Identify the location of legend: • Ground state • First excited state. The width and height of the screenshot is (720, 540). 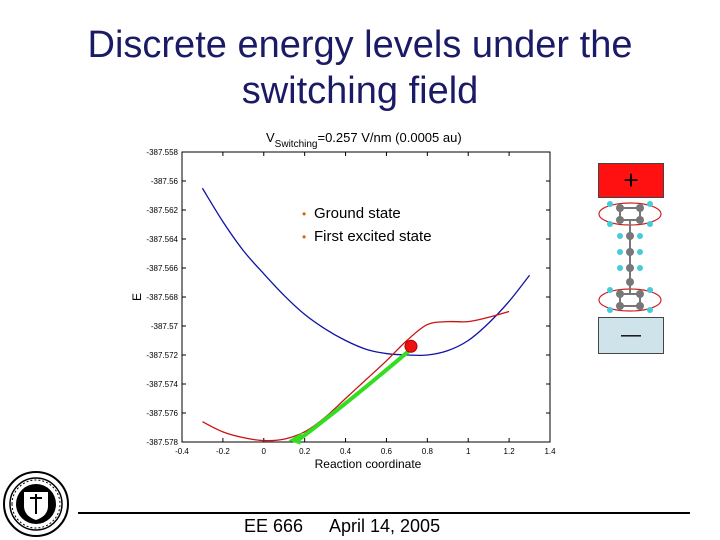
(367, 225).